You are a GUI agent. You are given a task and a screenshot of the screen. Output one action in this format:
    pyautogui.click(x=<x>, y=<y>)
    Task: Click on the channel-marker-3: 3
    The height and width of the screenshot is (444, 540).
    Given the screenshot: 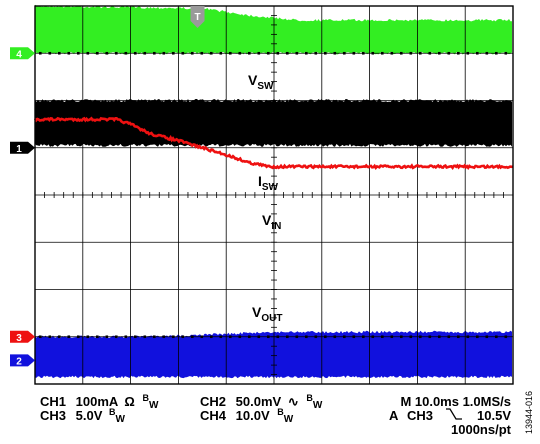 What is the action you would take?
    pyautogui.click(x=22, y=337)
    